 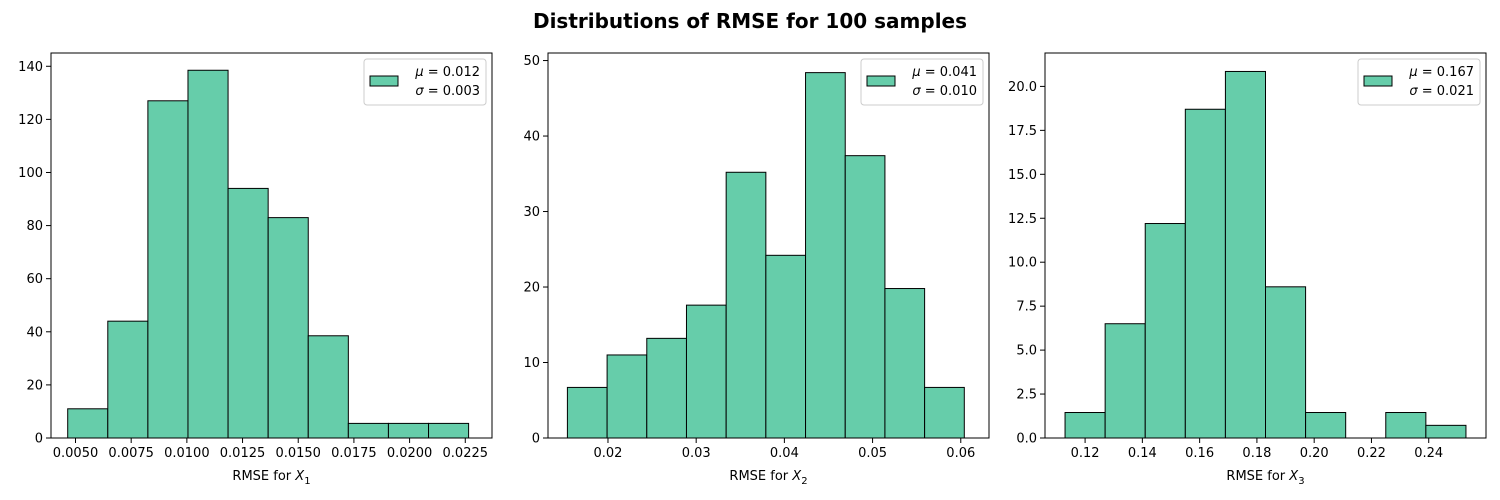 I want to click on legend-sigma: σ = 0.021, so click(x=1441, y=91).